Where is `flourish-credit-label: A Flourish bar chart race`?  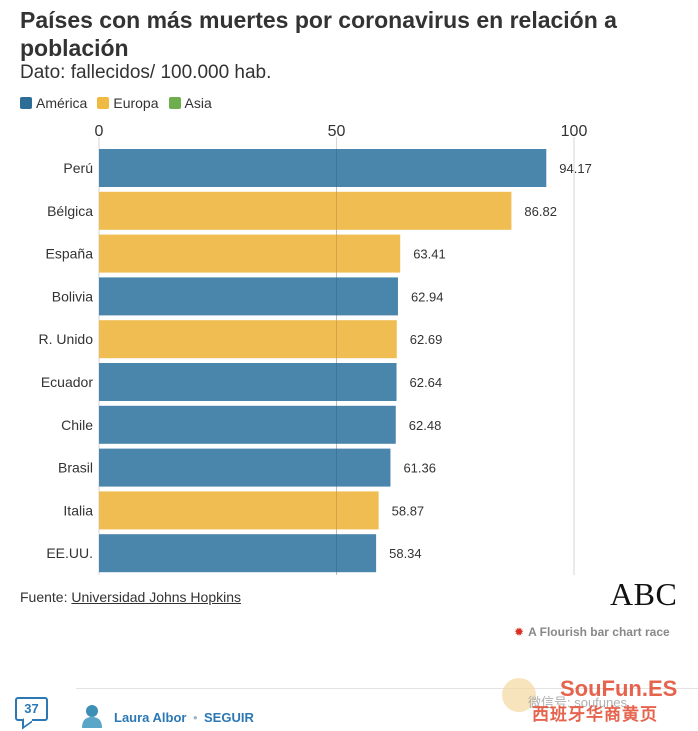
flourish-credit-label: A Flourish bar chart race is located at coordinates (599, 632).